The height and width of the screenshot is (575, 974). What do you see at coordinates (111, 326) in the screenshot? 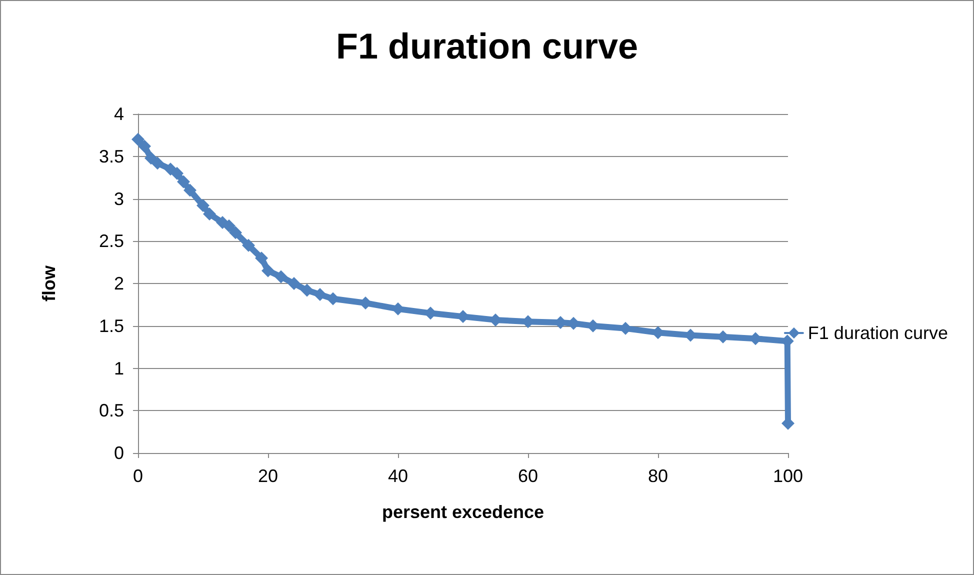
I see `y-tick-label: 1.5` at bounding box center [111, 326].